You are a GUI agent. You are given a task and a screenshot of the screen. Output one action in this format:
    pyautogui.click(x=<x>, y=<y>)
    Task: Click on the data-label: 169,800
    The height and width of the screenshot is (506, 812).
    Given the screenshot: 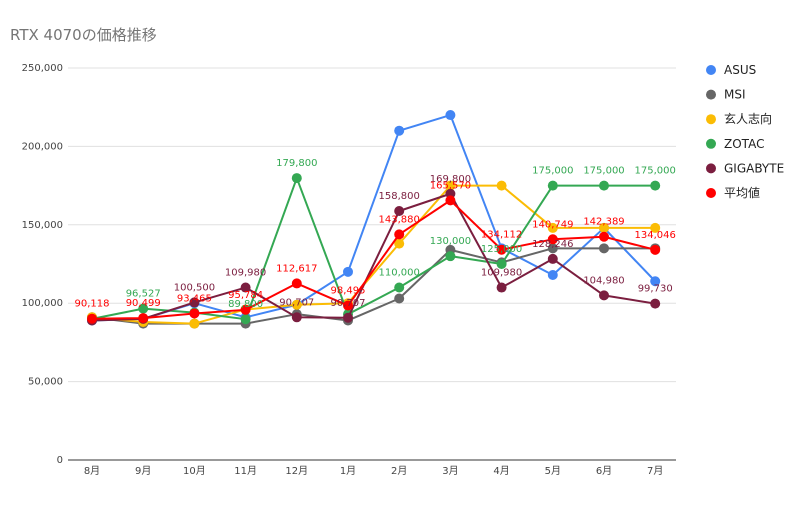 What is the action you would take?
    pyautogui.click(x=450, y=179)
    